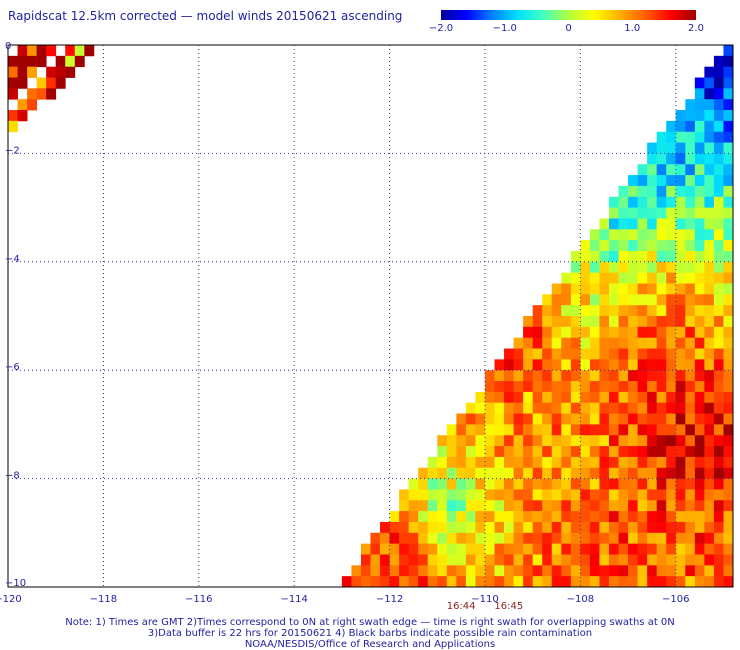 The image size is (740, 650). Describe the element at coordinates (675, 599) in the screenshot. I see `x-tick-label: −106` at that location.